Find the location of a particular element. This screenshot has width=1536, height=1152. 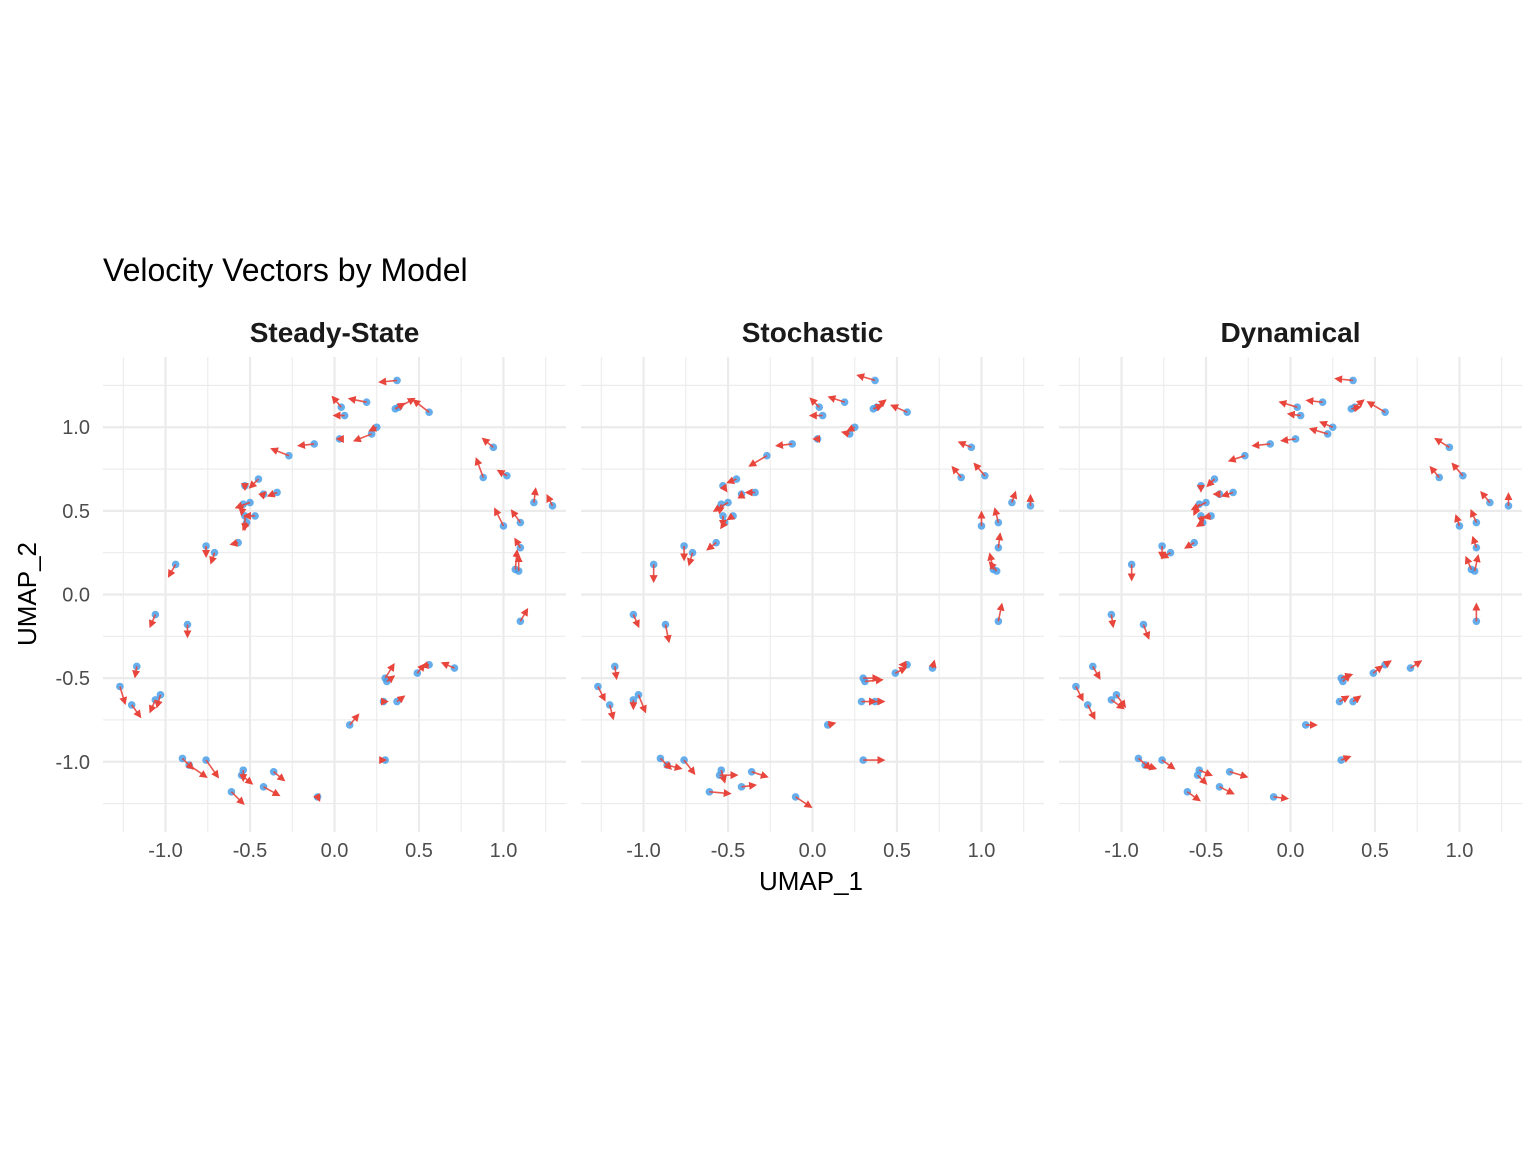

x-tick-label: -1.0 is located at coordinates (165, 851).